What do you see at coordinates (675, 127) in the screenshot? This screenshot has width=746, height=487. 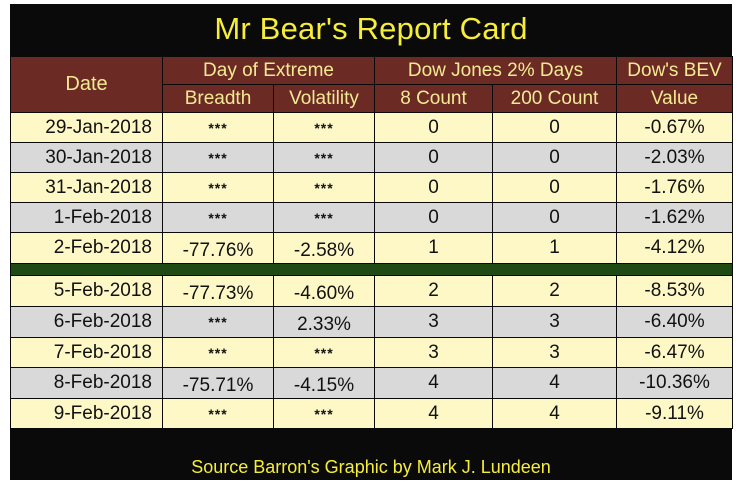 I see `bev-value-cell: -0.67%` at bounding box center [675, 127].